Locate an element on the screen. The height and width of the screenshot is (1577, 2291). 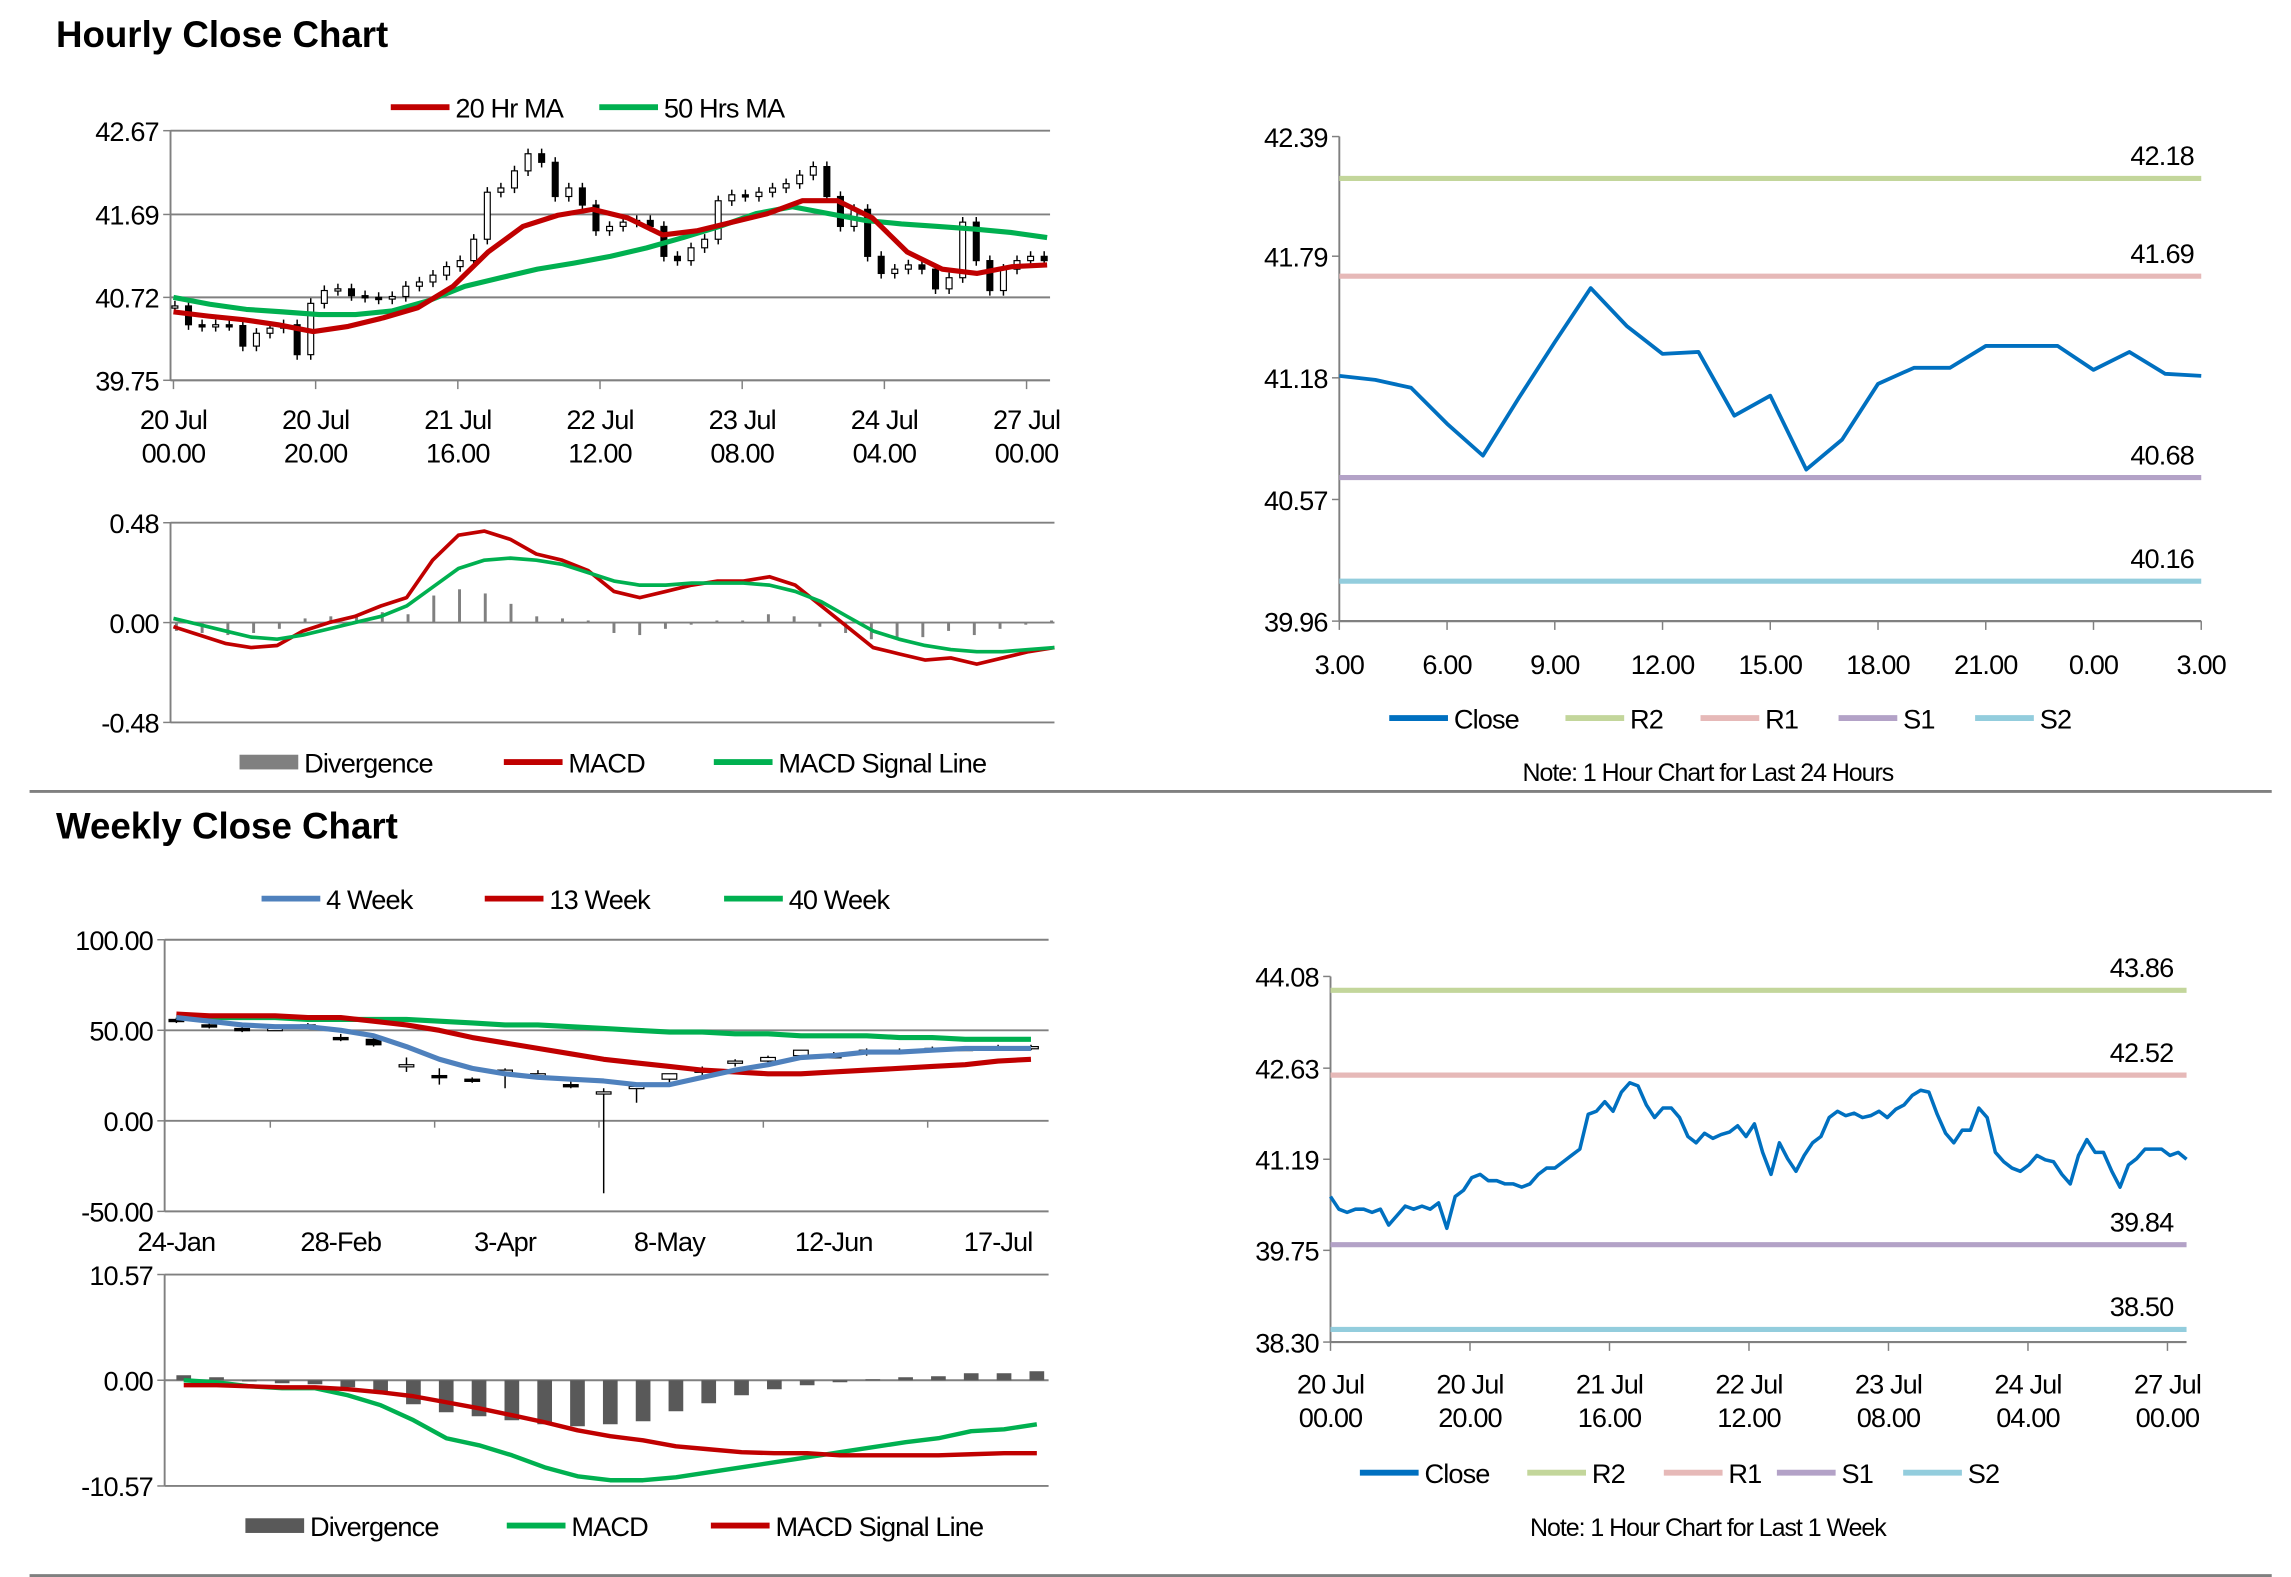
legend-label-50-hrs-ma: 50 Hrs MA is located at coordinates (725, 107).